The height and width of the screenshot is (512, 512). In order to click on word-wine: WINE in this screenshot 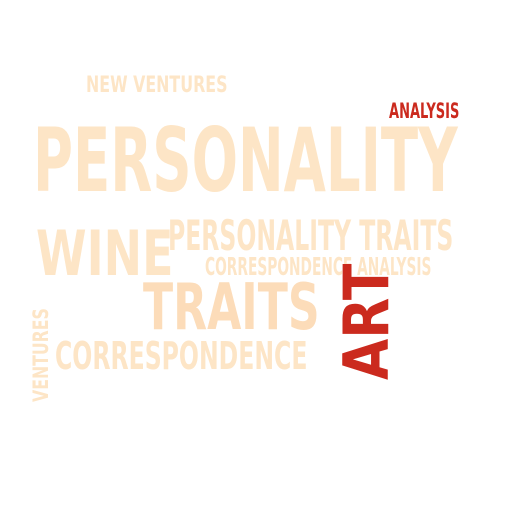, I will do `click(105, 253)`.